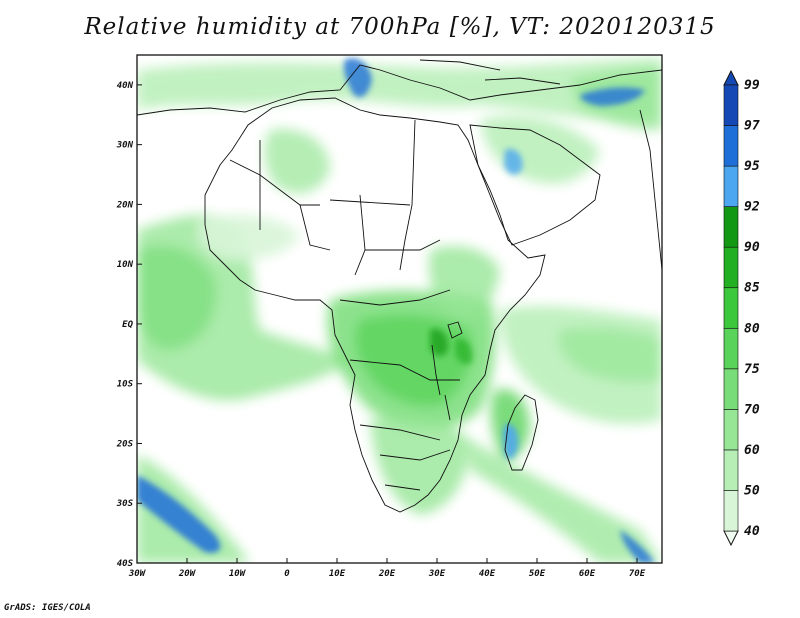 Image resolution: width=800 pixels, height=618 pixels. I want to click on colorbar-label: 60, so click(752, 450).